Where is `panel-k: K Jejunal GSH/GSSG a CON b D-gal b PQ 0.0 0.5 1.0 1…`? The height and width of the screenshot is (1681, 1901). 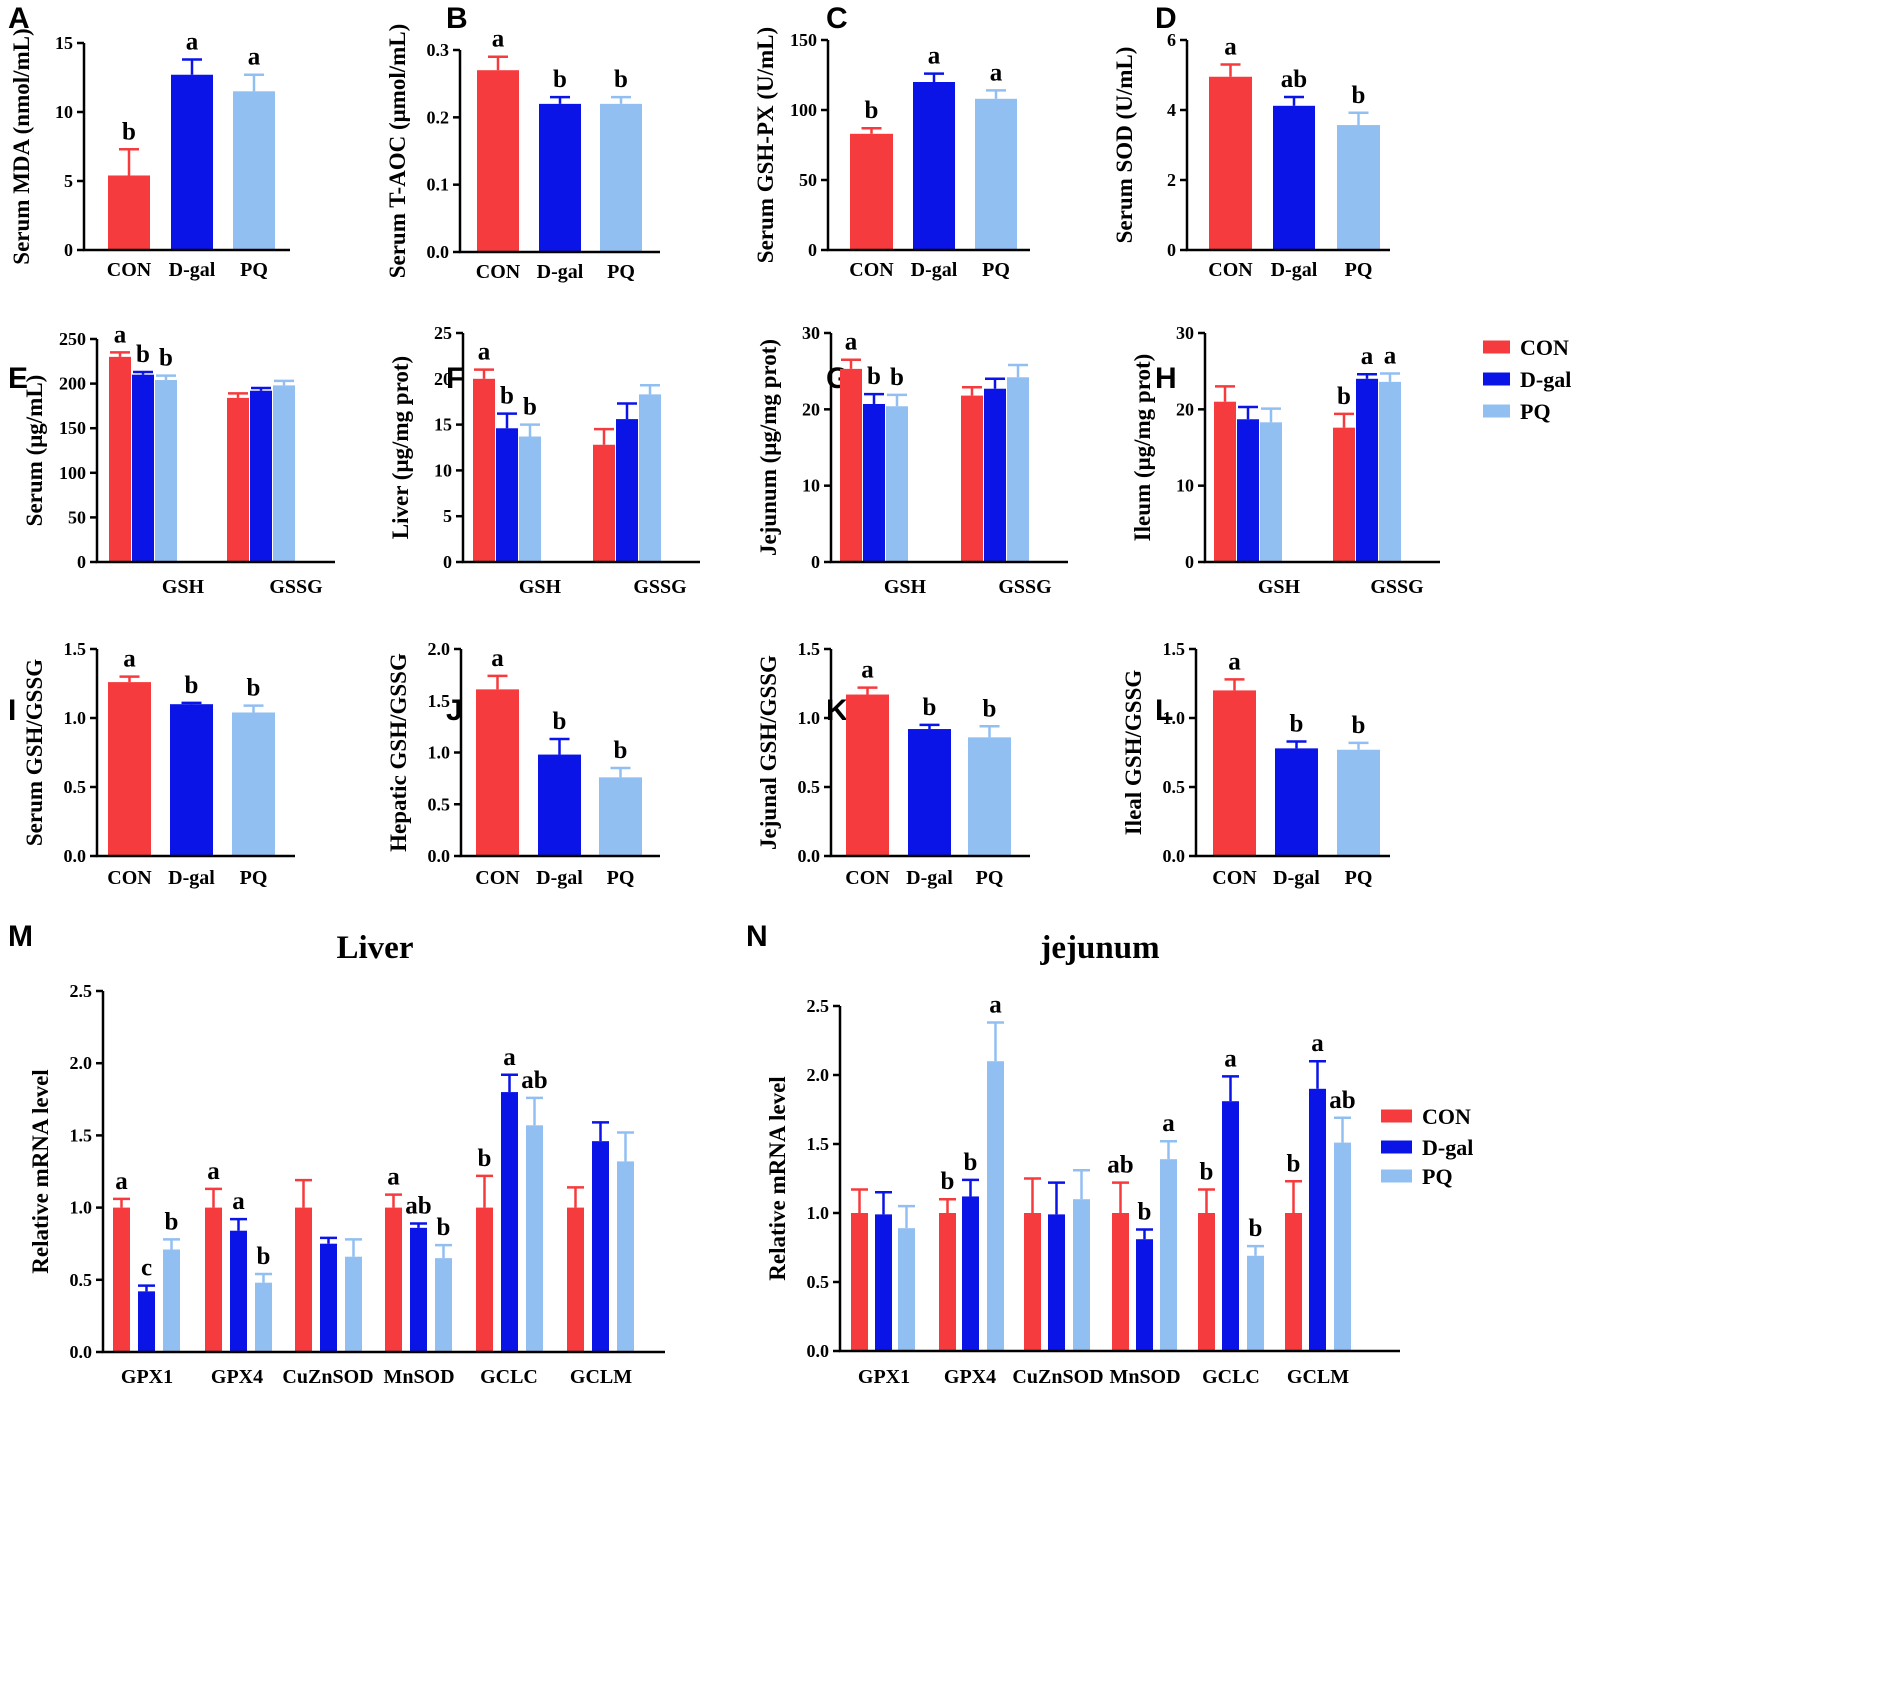
panel-k: K Jejunal GSH/GSSG a CON b D-gal b PQ 0.0 0.5 1.0 1… is located at coordinates (893, 764).